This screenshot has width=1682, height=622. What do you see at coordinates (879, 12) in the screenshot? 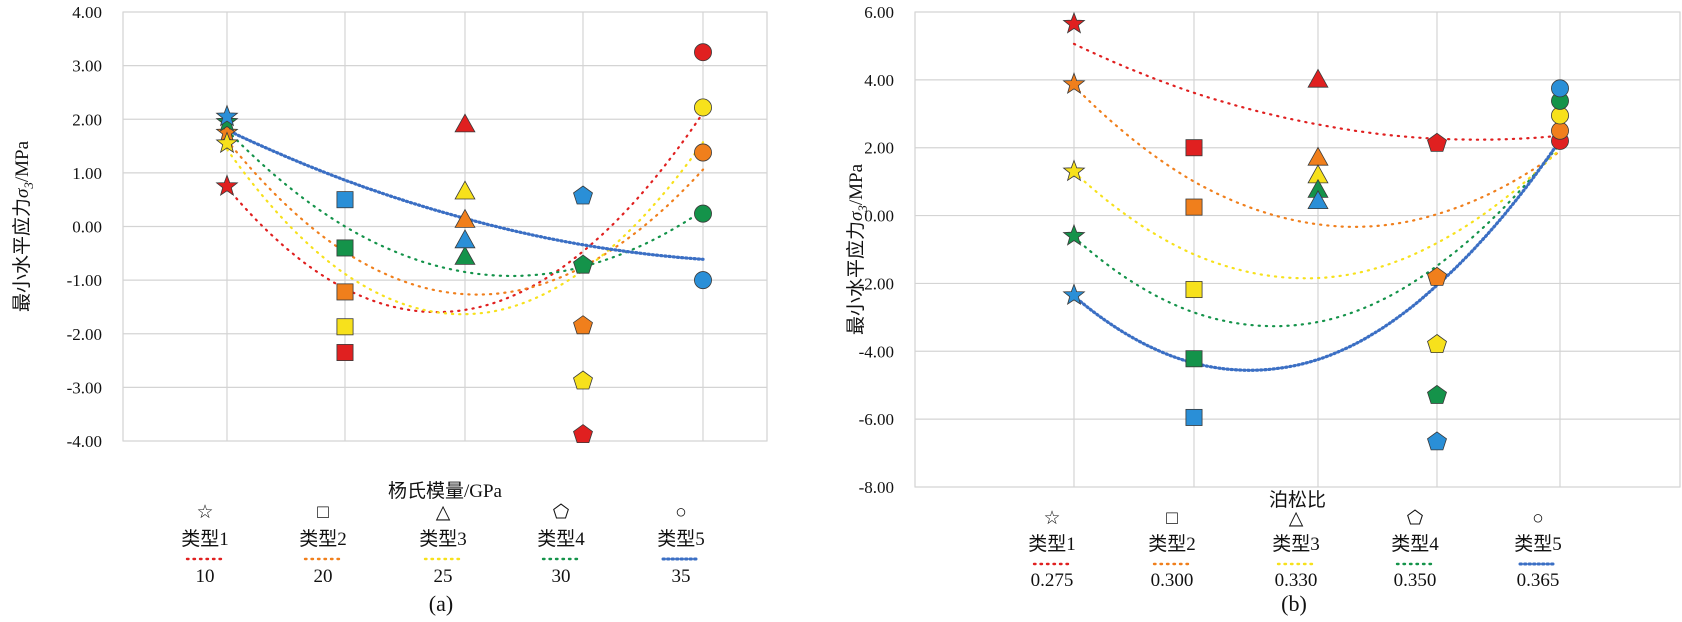
I see `y-tick-label: 6.00` at bounding box center [879, 12].